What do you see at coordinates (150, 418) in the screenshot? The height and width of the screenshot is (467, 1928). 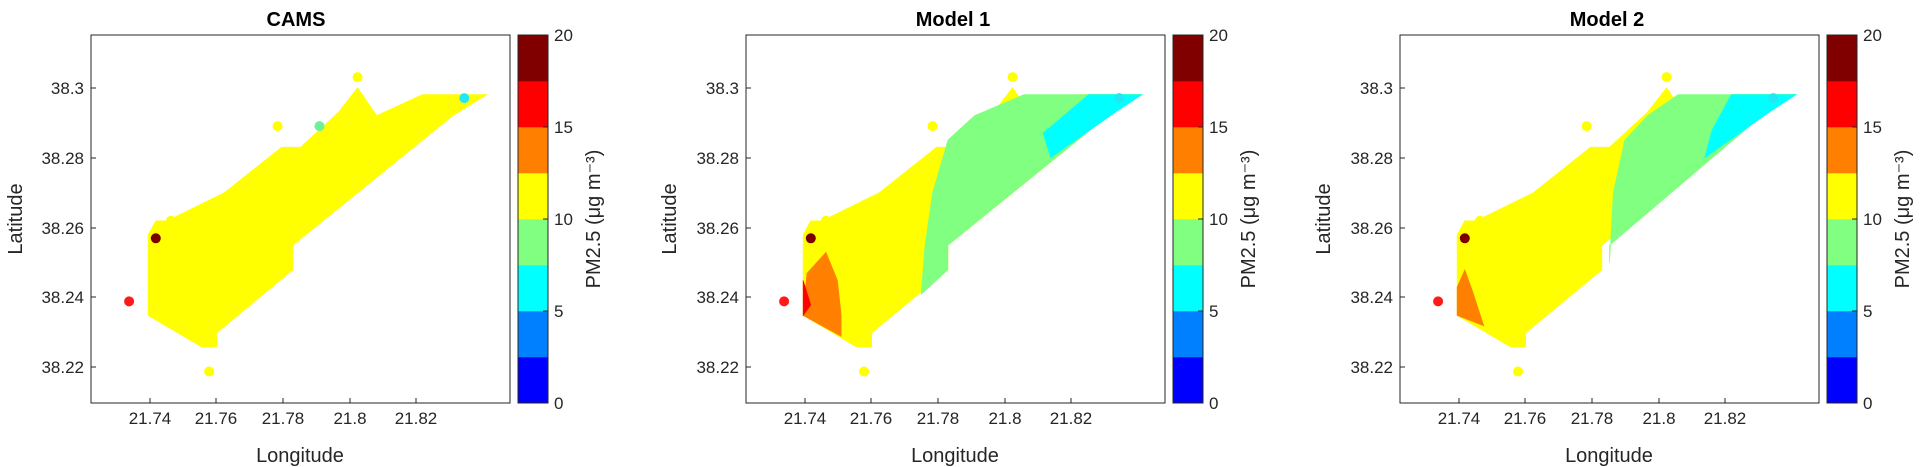 I see `x-tick-label: 21.74` at bounding box center [150, 418].